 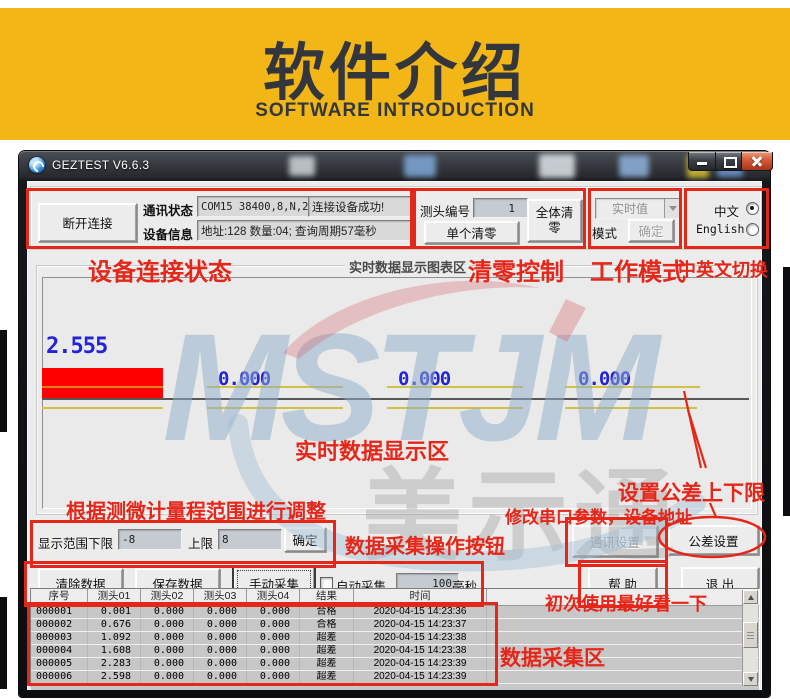 I want to click on chevron-down-icon, so click(x=673, y=208).